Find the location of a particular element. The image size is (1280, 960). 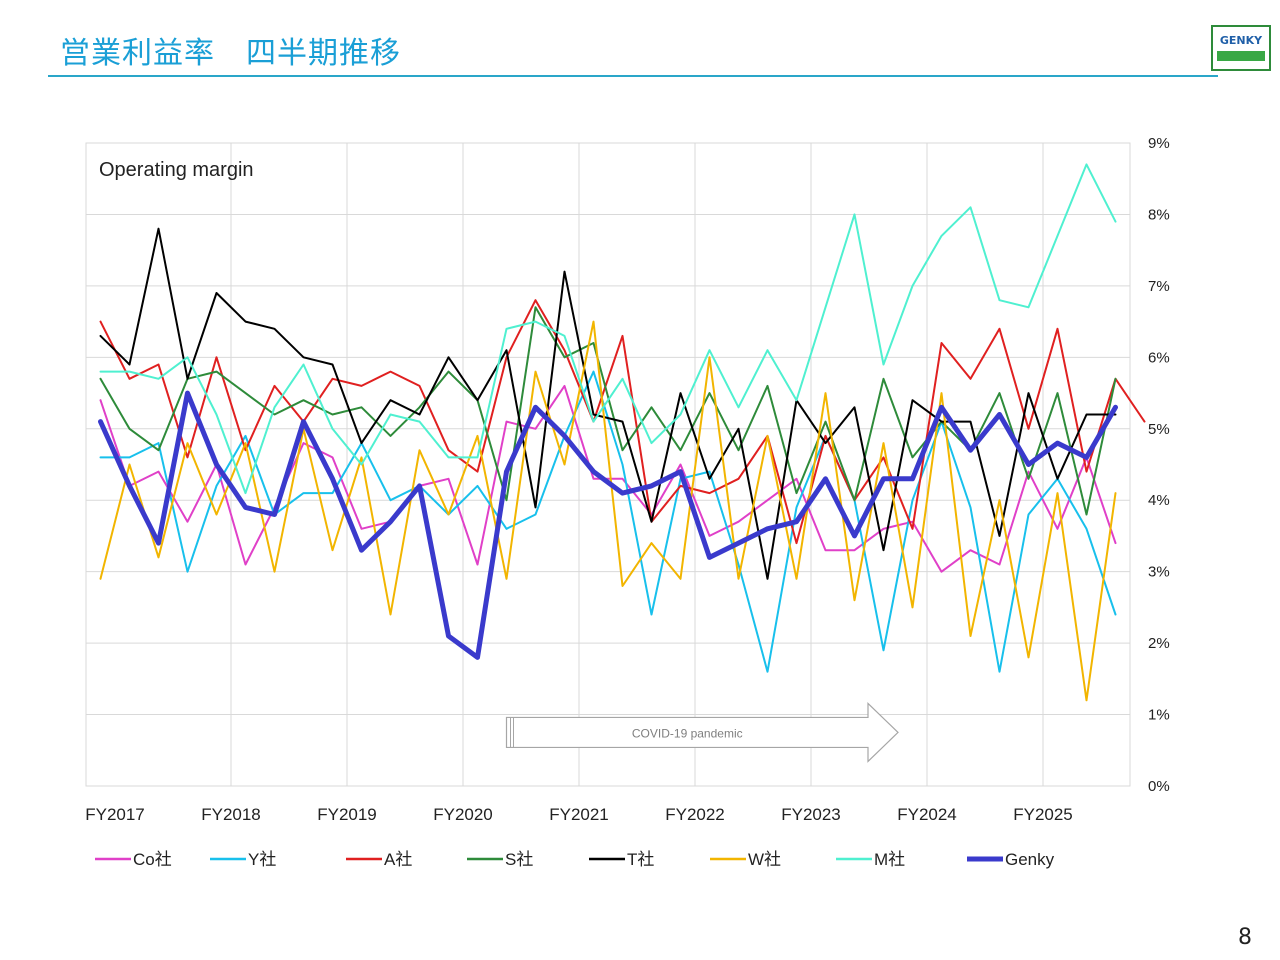

y-tick-label: 7% is located at coordinates (1159, 286).